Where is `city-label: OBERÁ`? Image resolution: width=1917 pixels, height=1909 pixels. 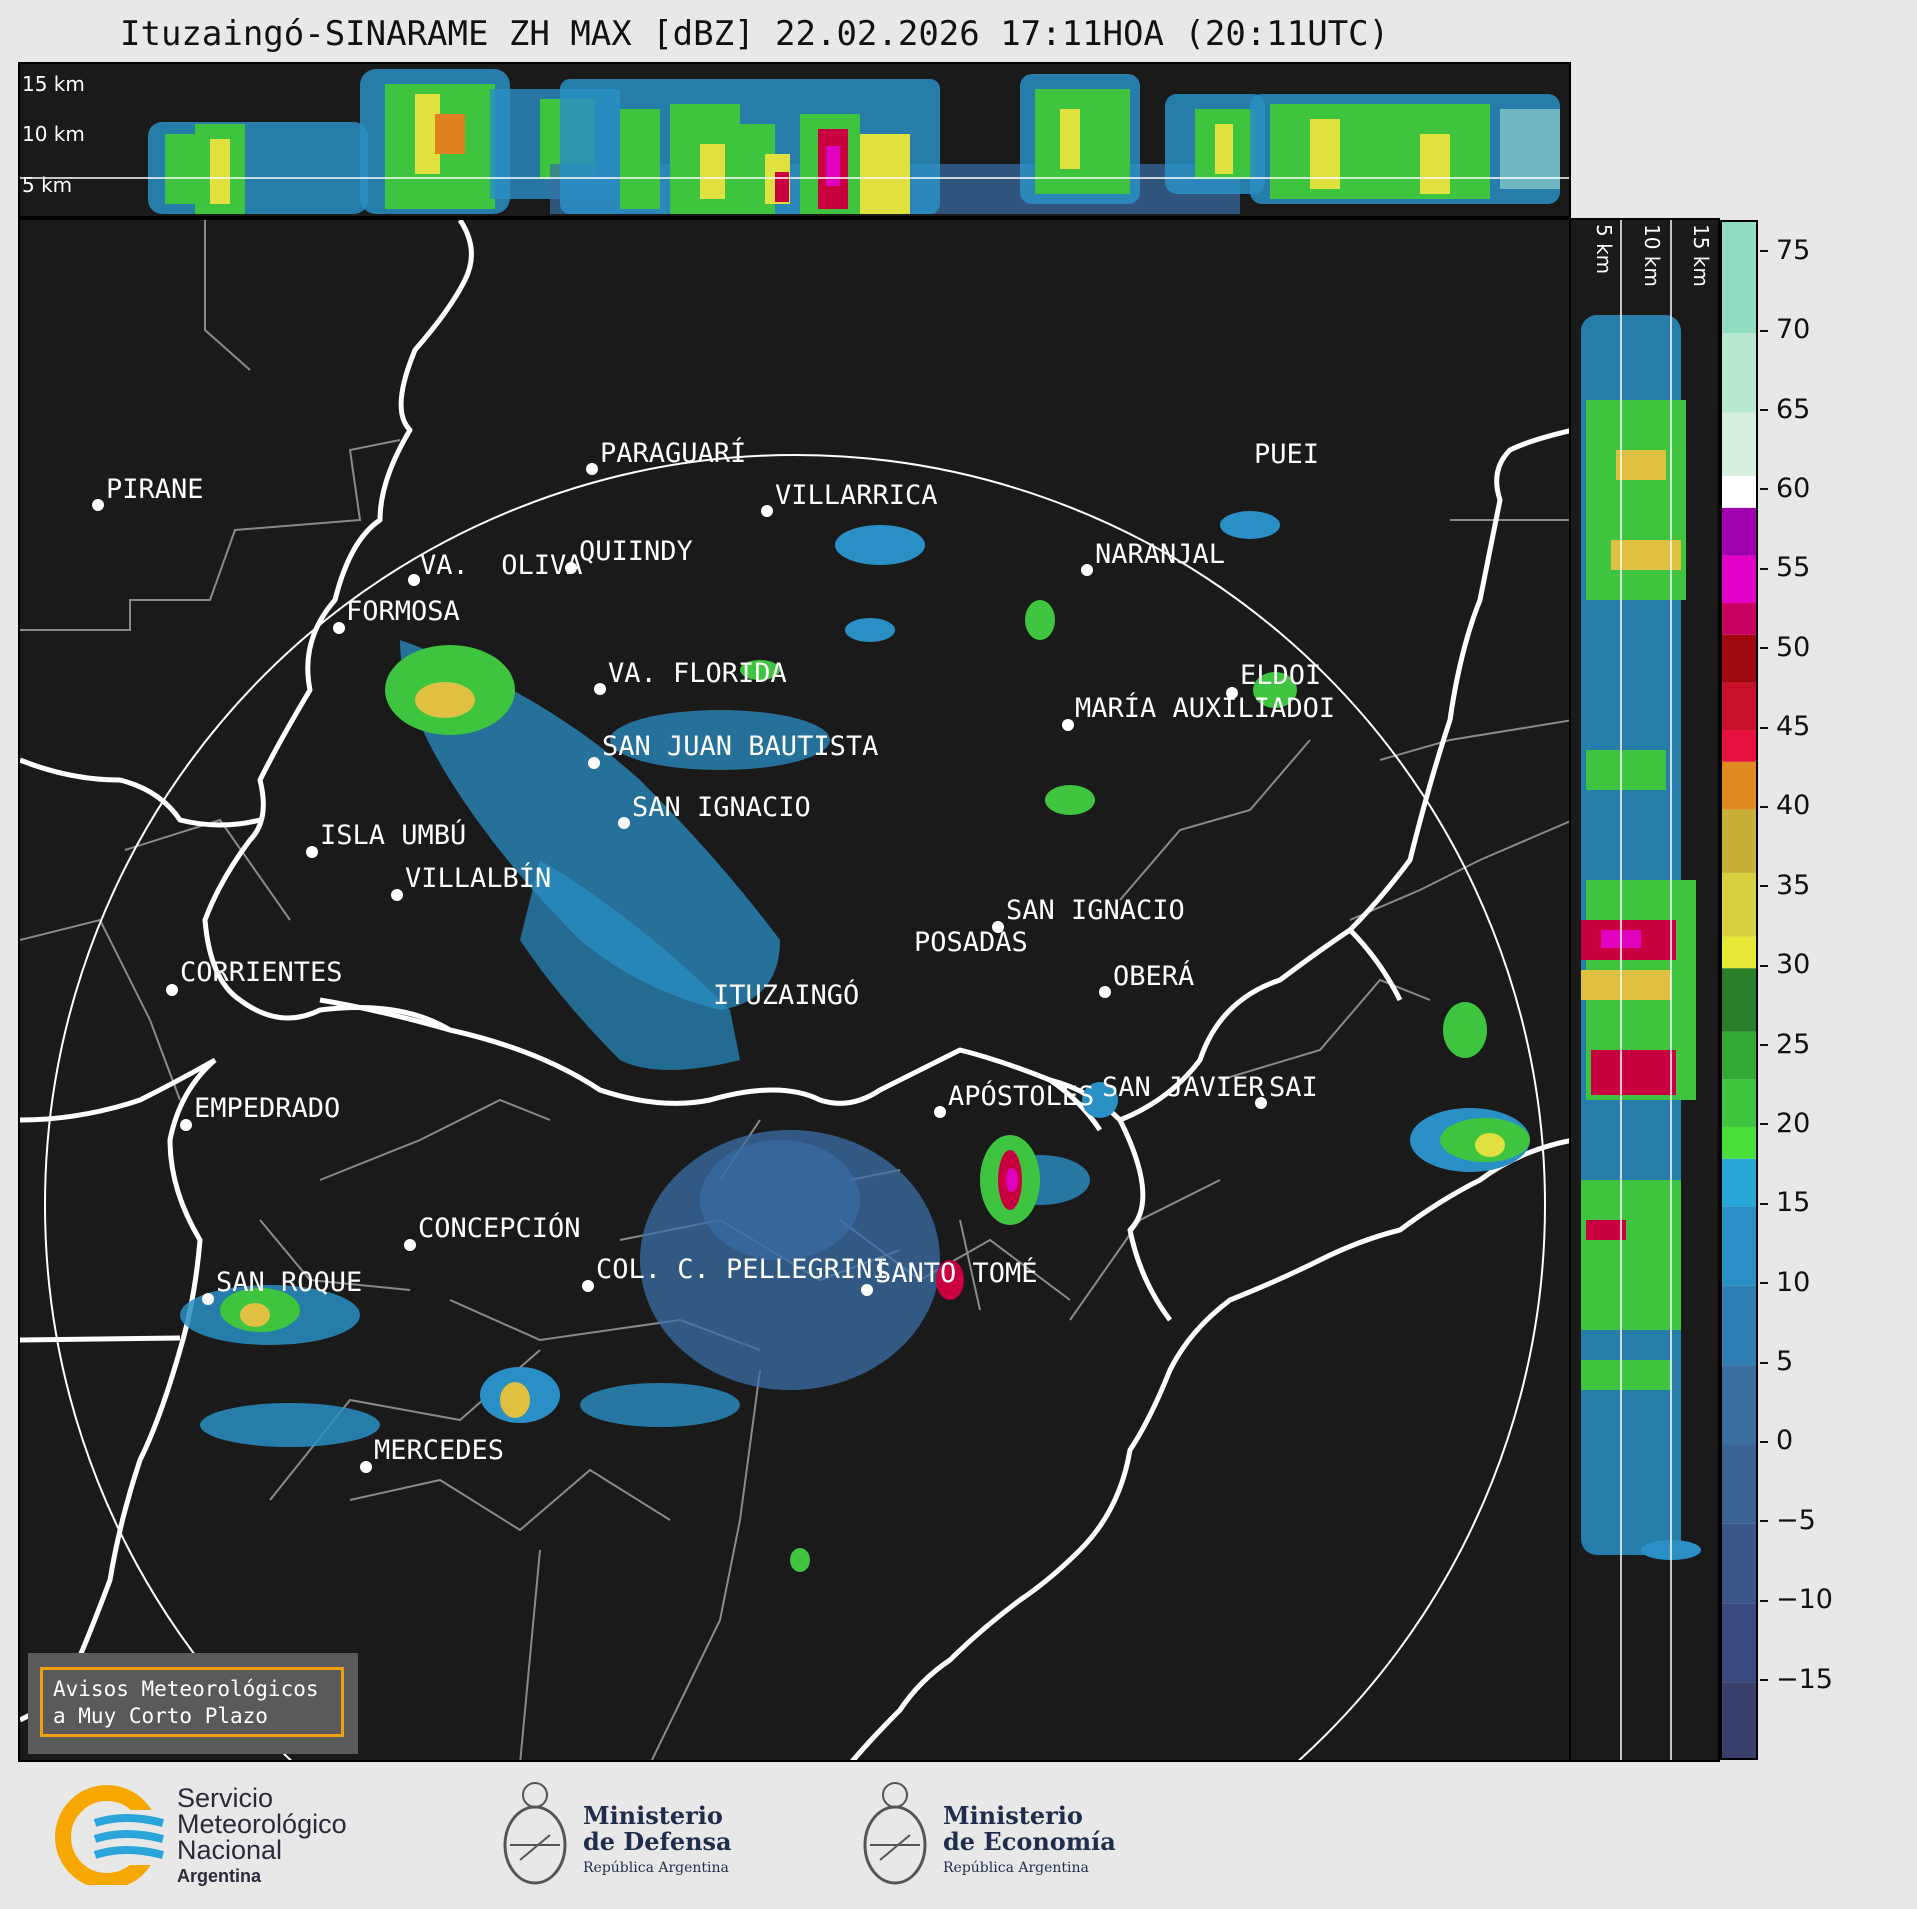
city-label: OBERÁ is located at coordinates (1153, 976).